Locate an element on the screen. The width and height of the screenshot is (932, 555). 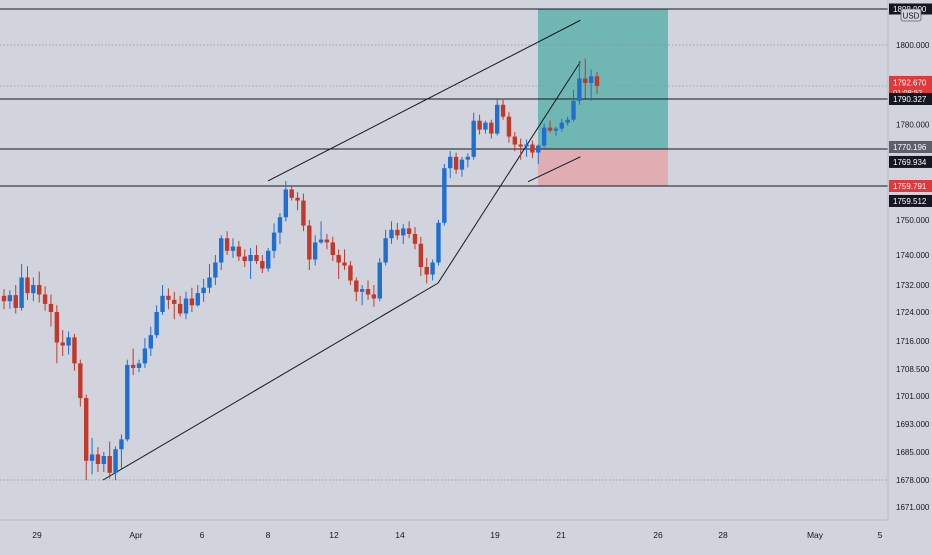
level-3-price-tag-bg is located at coordinates (910, 161).